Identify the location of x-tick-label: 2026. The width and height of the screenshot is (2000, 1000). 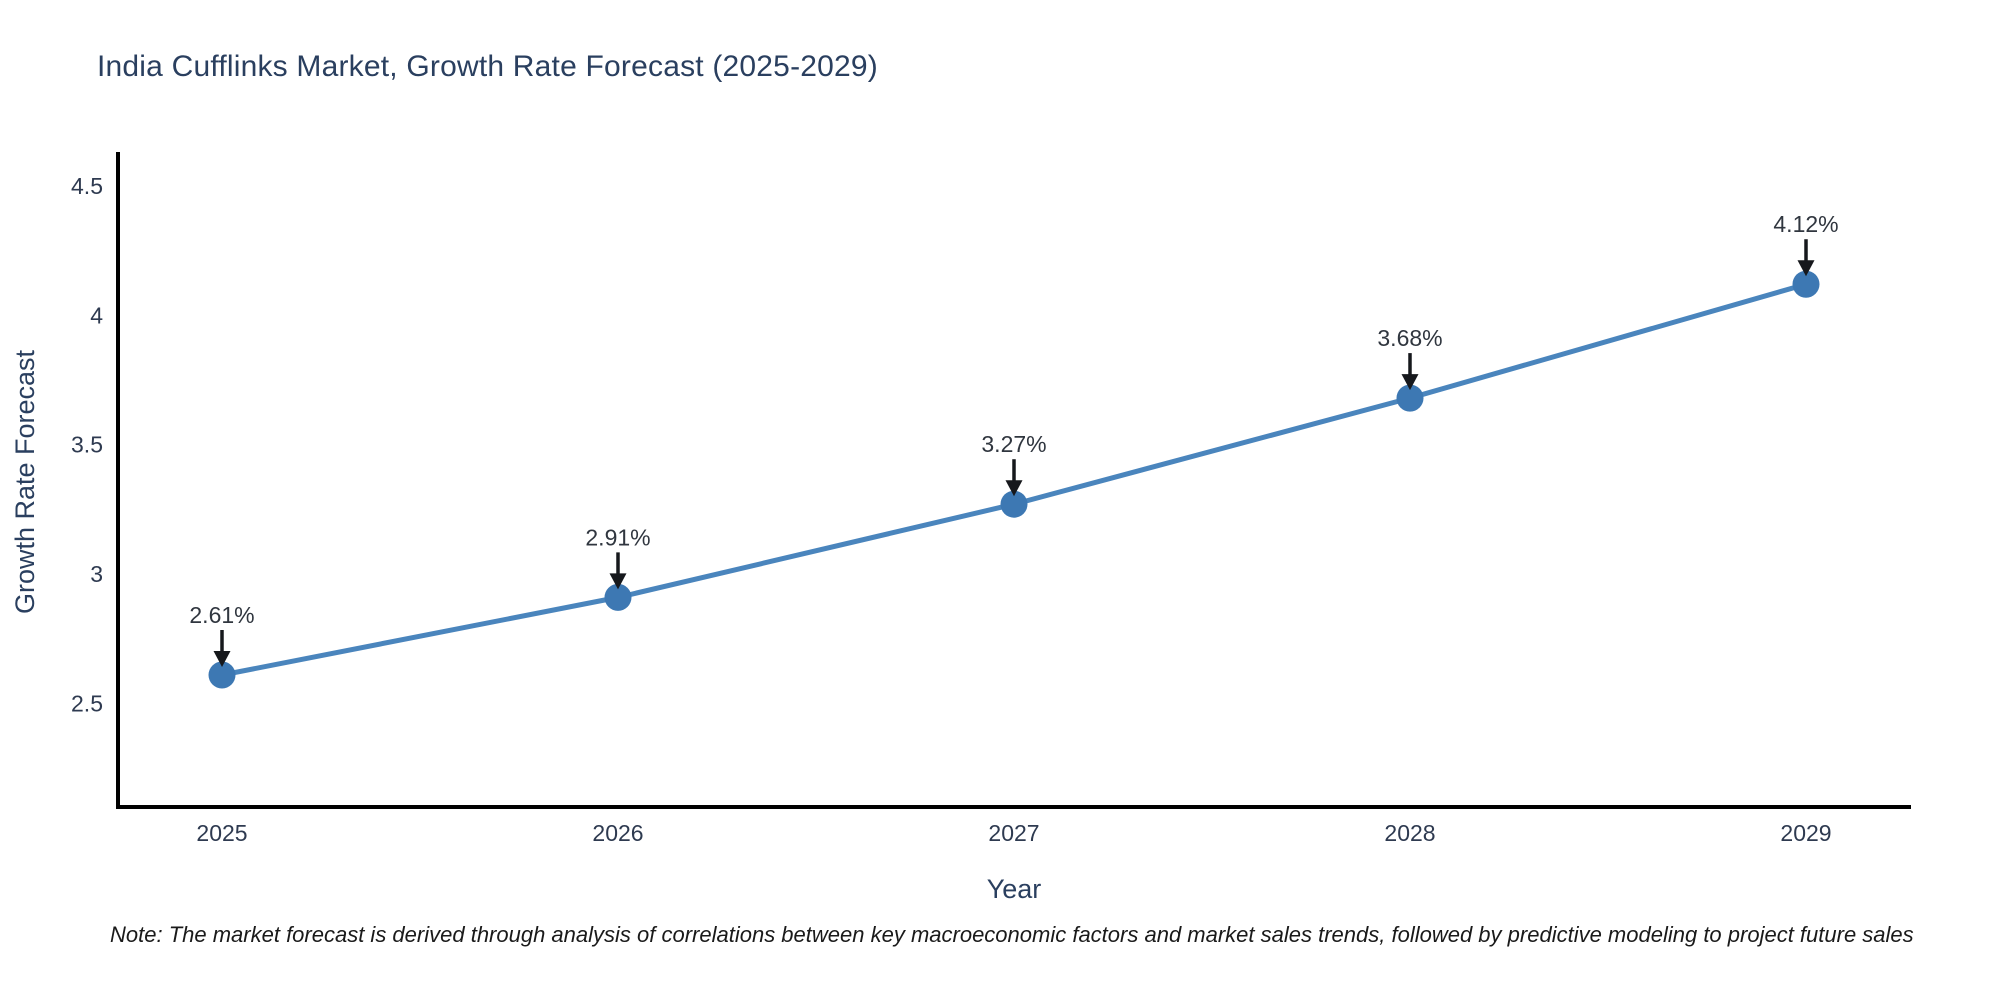
(617, 833).